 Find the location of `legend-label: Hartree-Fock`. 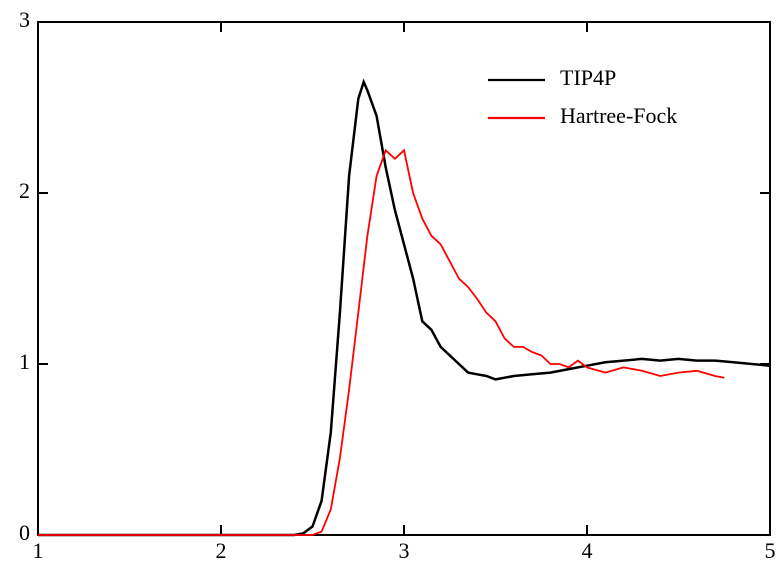

legend-label: Hartree-Fock is located at coordinates (618, 115).